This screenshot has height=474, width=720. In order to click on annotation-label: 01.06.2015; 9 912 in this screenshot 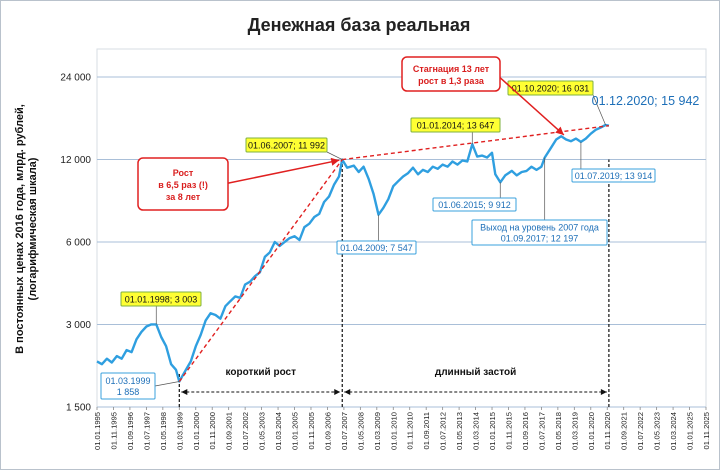, I will do `click(474, 205)`.